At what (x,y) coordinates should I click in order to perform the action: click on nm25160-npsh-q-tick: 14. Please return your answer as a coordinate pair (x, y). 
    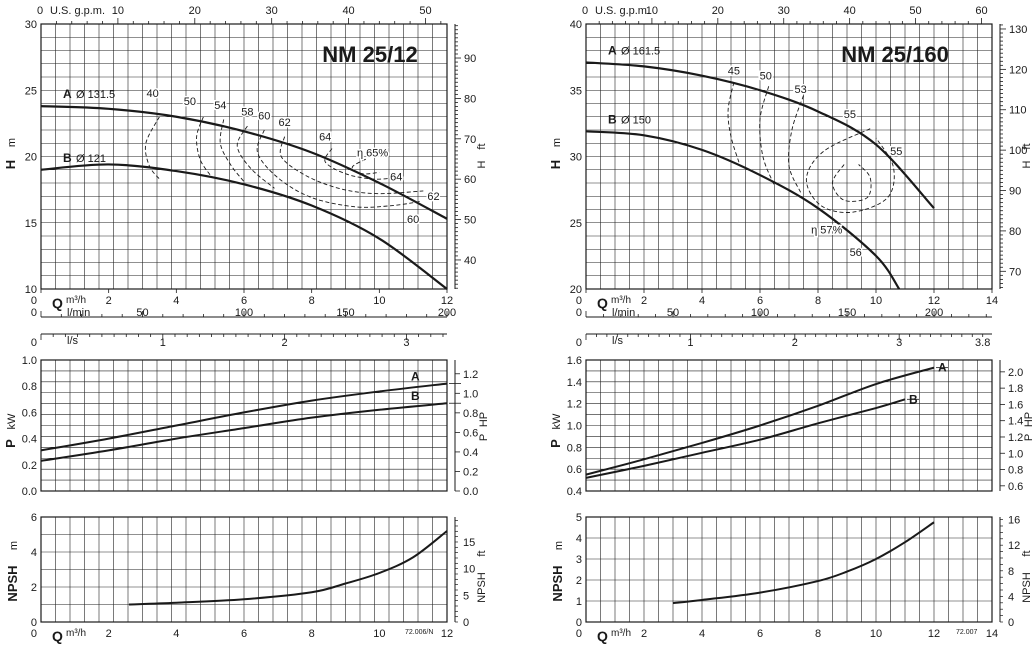
    Looking at the image, I should click on (992, 634).